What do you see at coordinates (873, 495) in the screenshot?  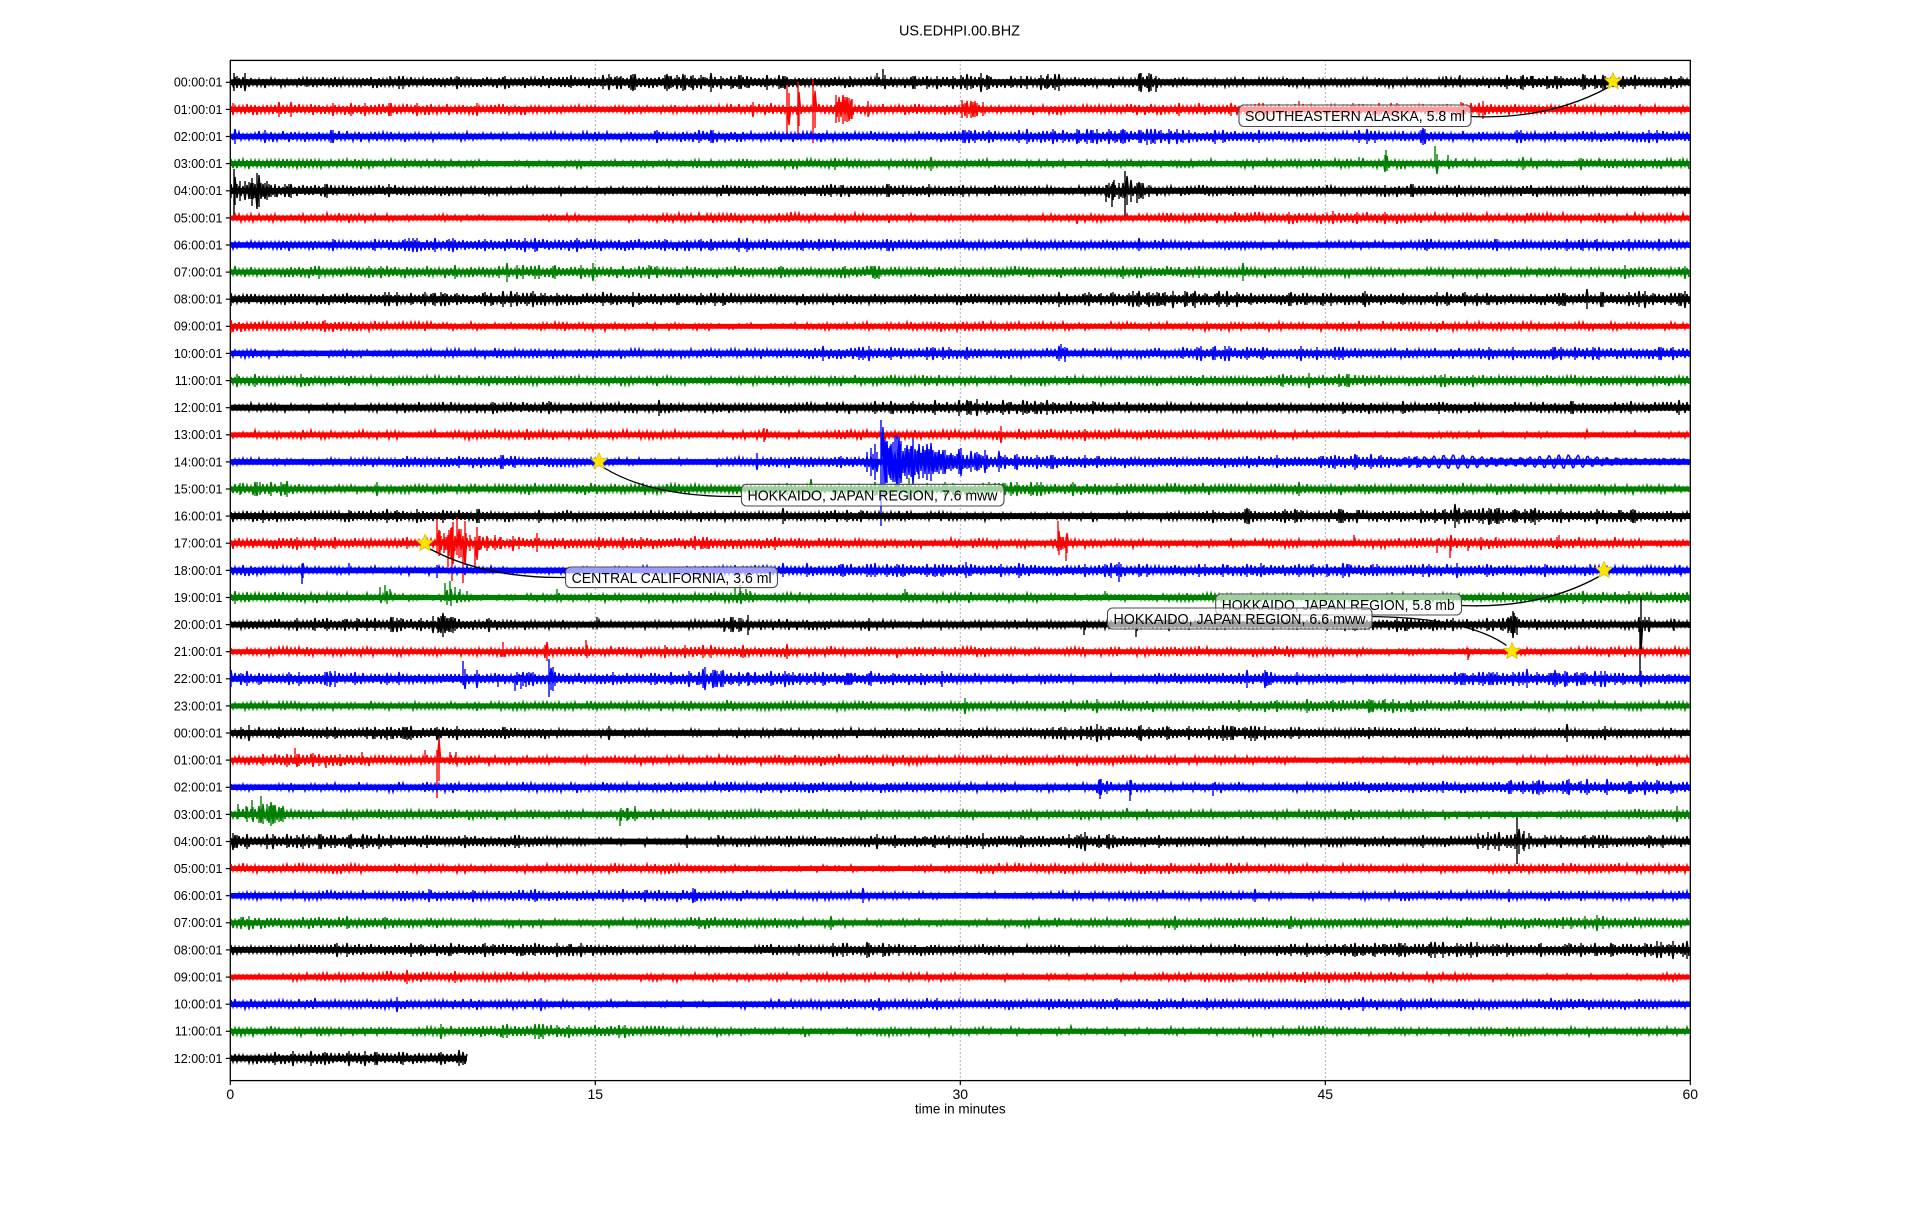 I see `svg-text:HOKKAIDO, JAPAN REGION, 7.6 mw: HOKKAIDO, JAPAN REGION, 7.6 mww` at bounding box center [873, 495].